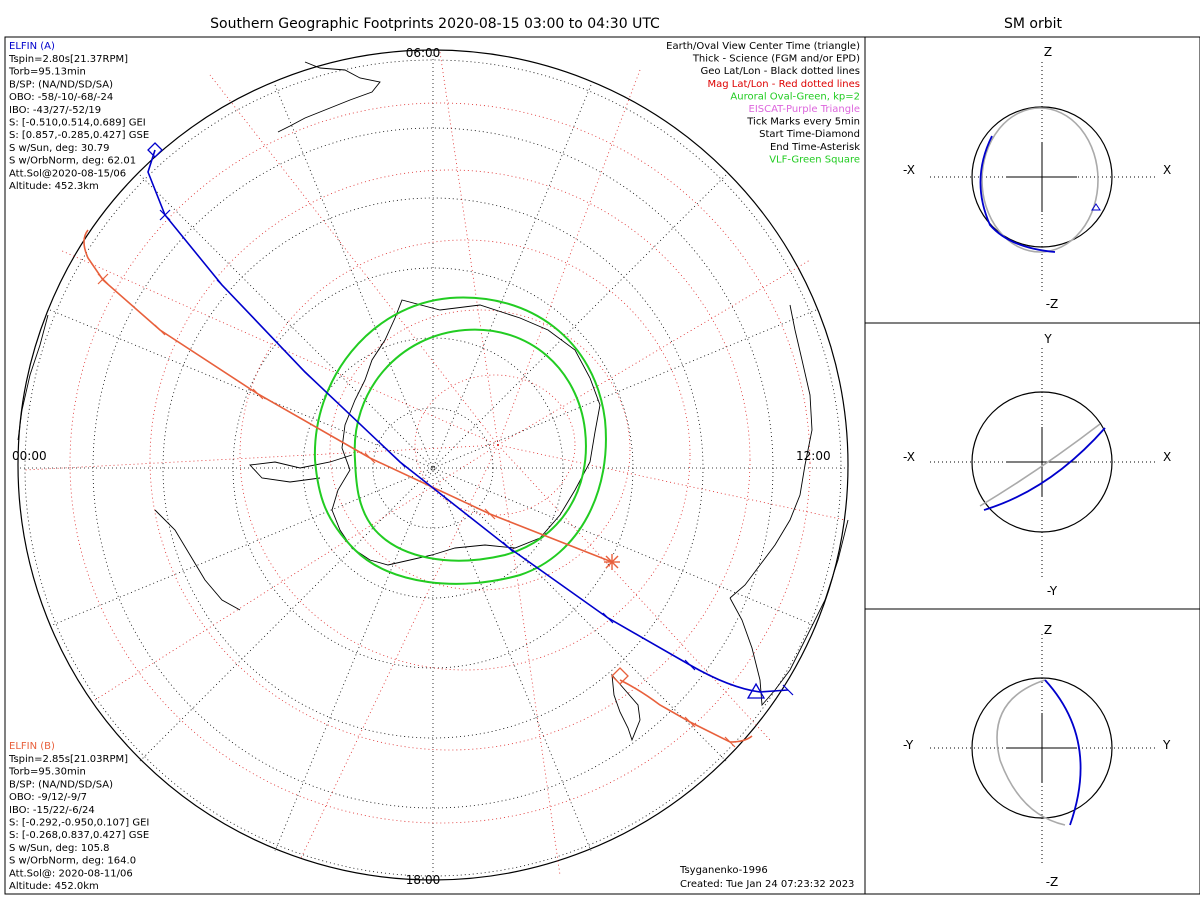  What do you see at coordinates (52, 810) in the screenshot?
I see `elfin-b-info-line: IBO: -15/22/-6/24` at bounding box center [52, 810].